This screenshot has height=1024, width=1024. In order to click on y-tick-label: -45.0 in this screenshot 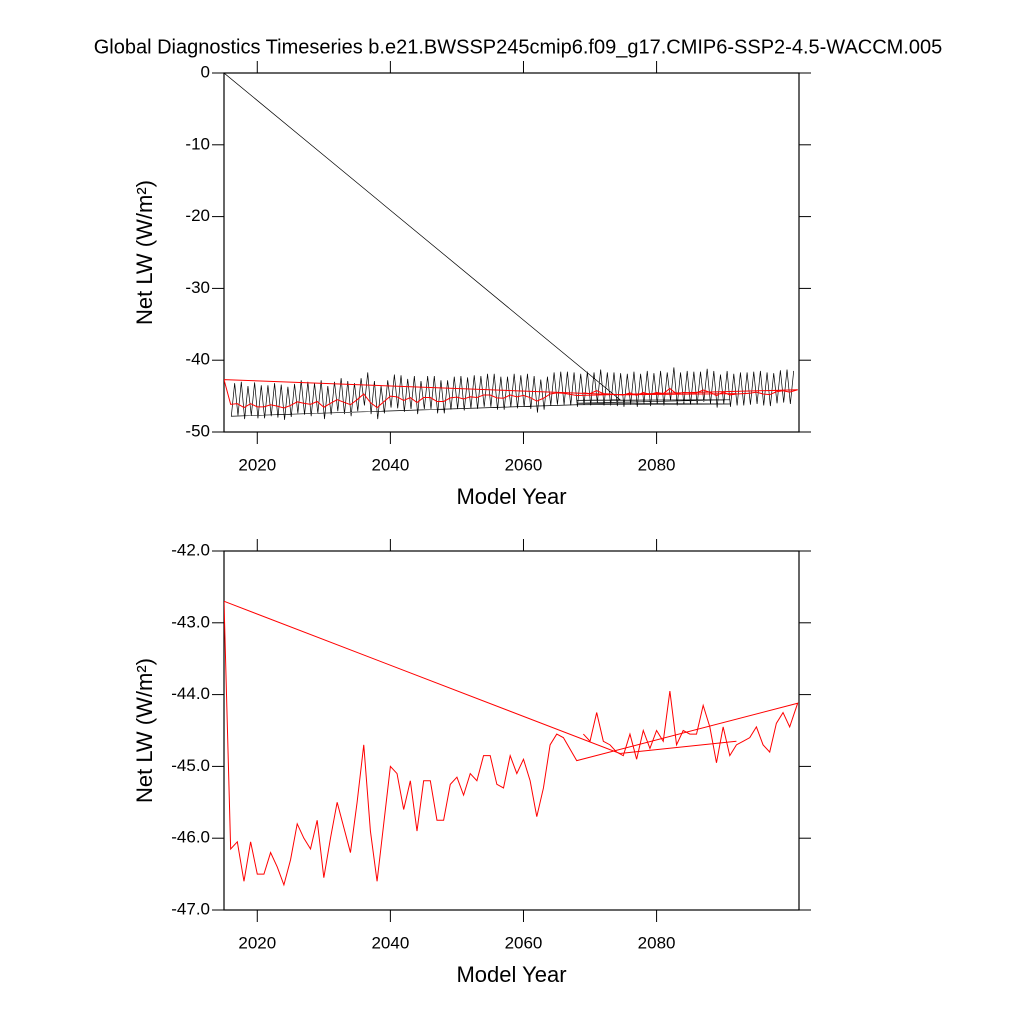, I will do `click(190, 765)`.